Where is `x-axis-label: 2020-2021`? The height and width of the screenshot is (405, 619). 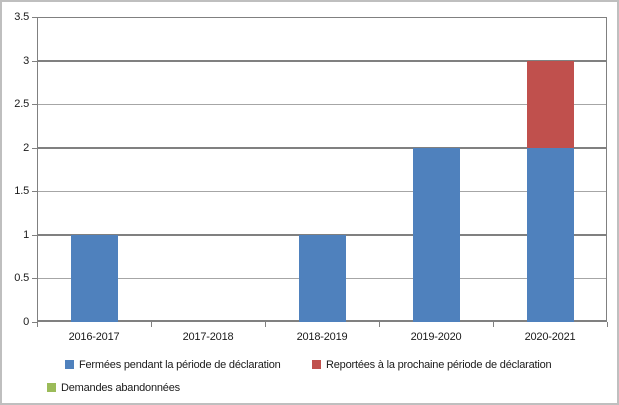
x-axis-label: 2020-2021 is located at coordinates (550, 337).